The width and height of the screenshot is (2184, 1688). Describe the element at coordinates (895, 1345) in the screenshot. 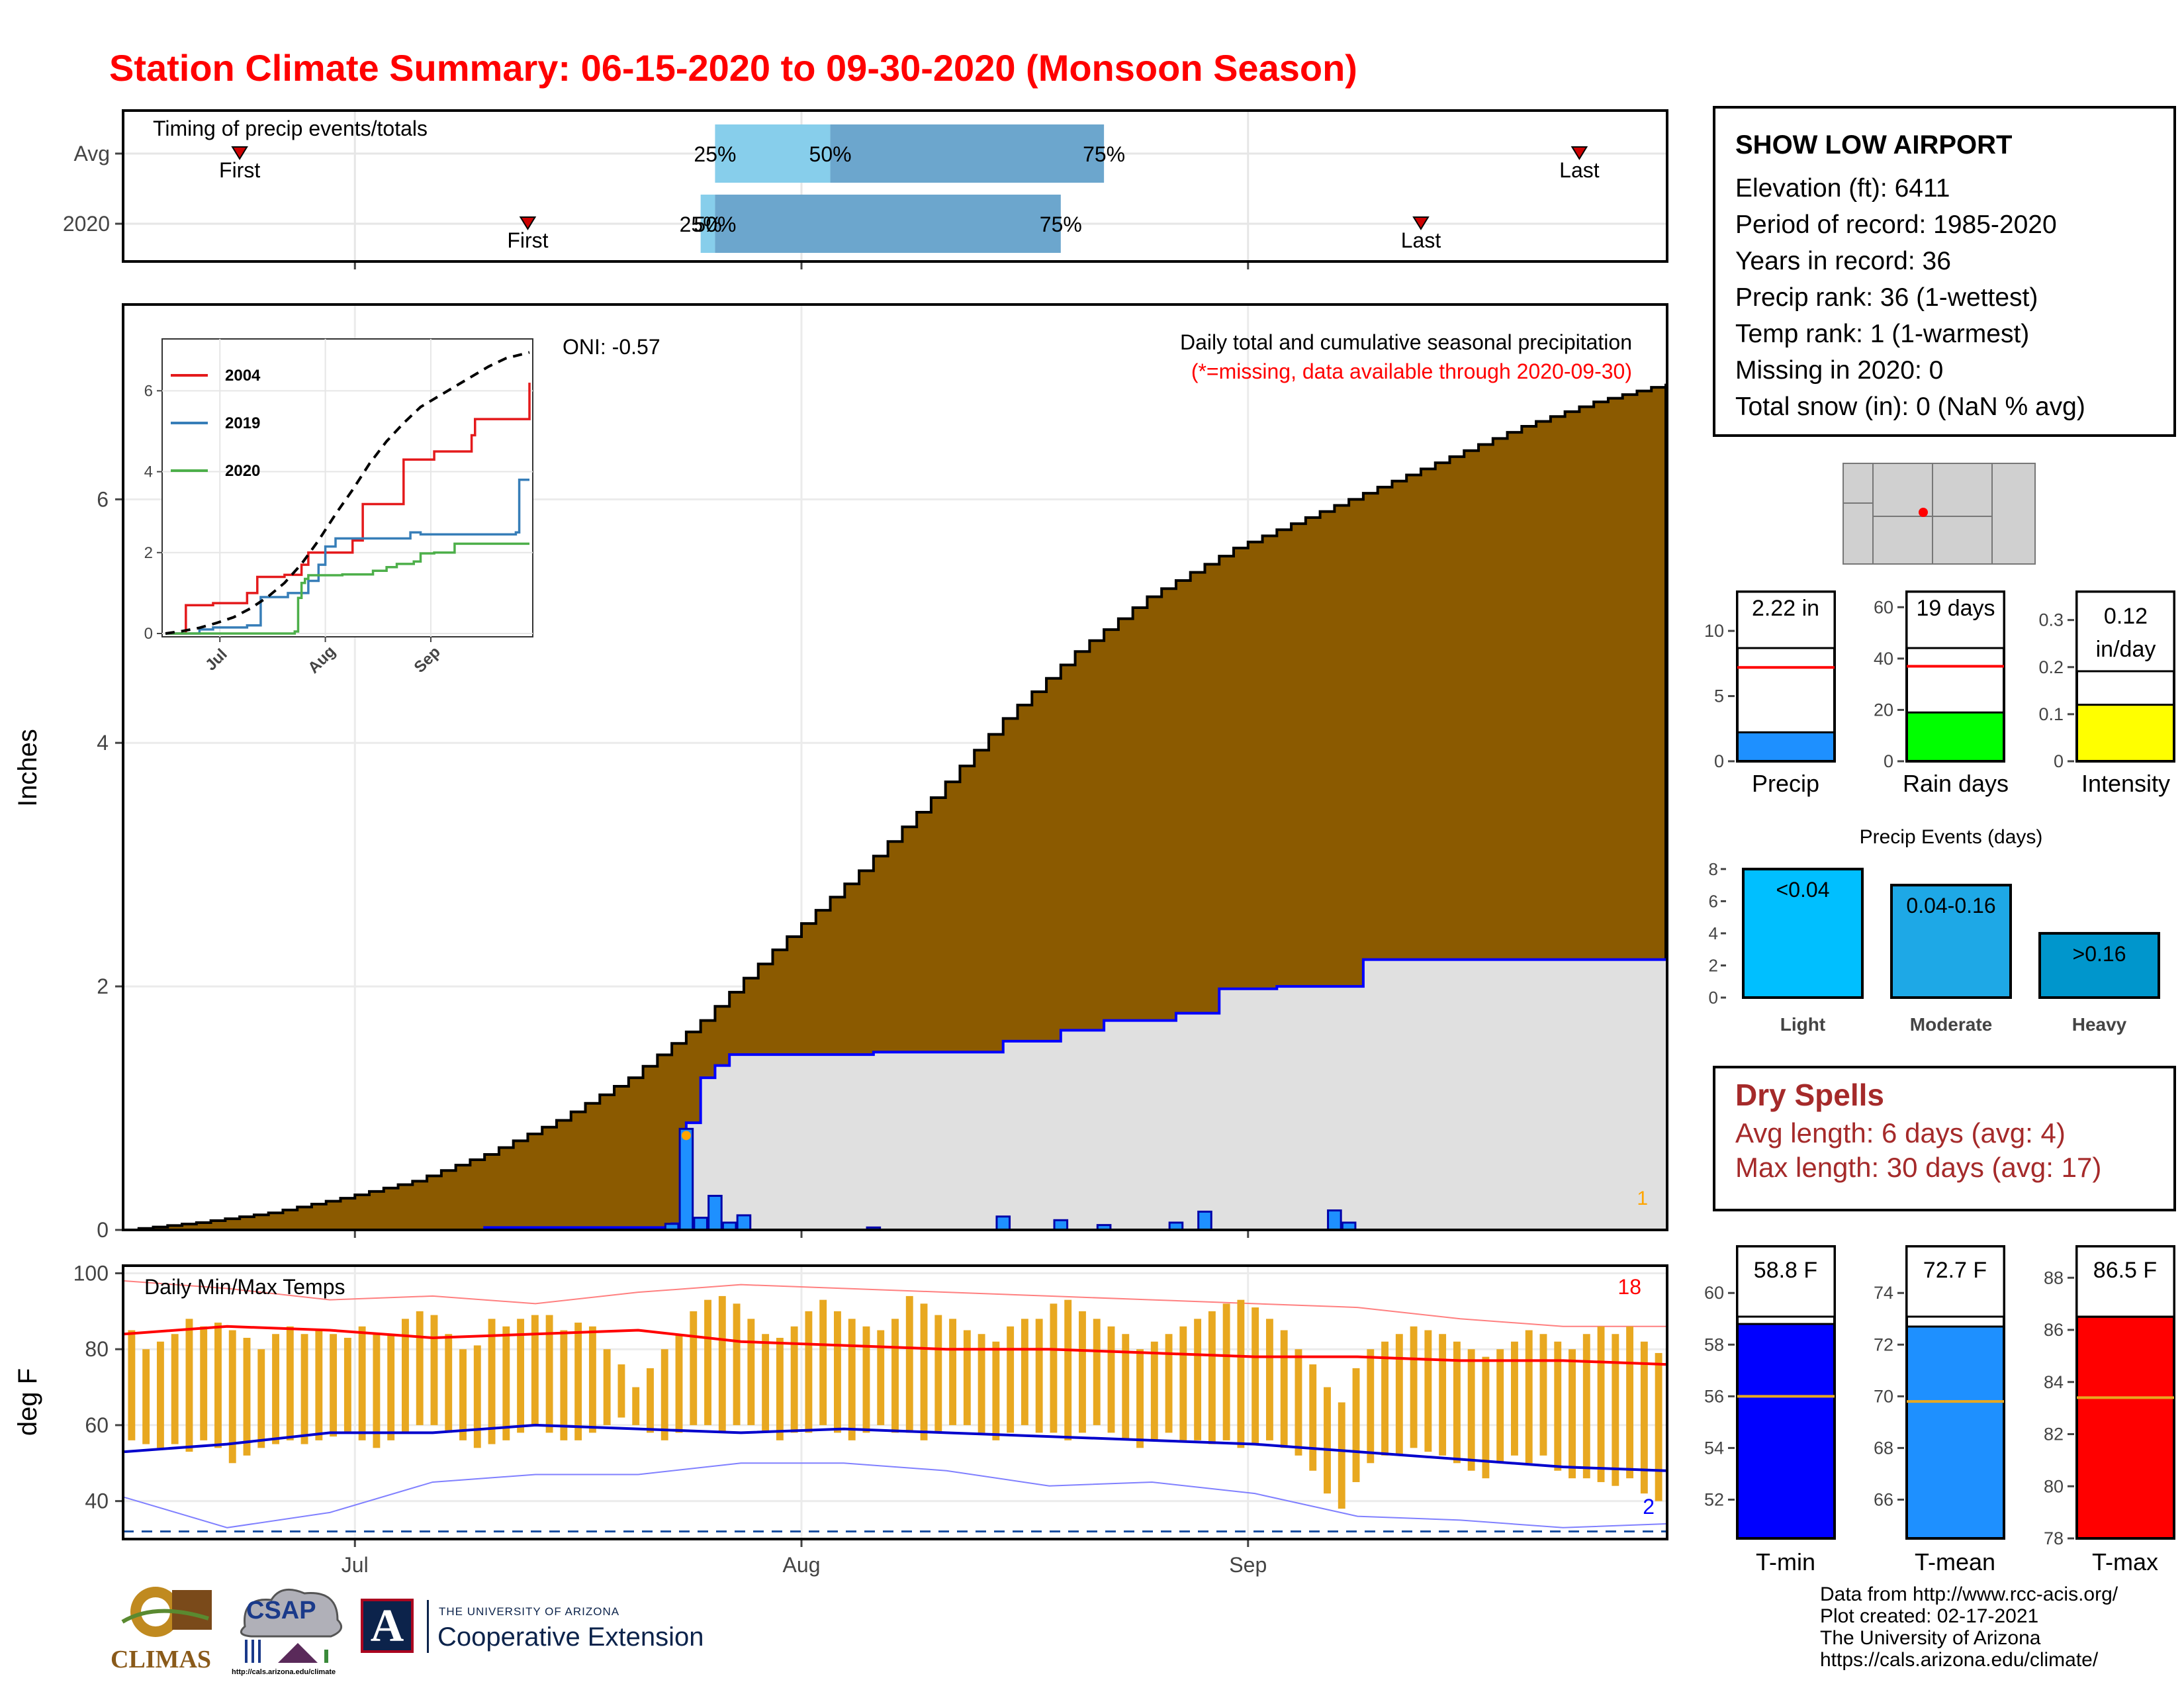

I see `avg-tmax-line` at that location.